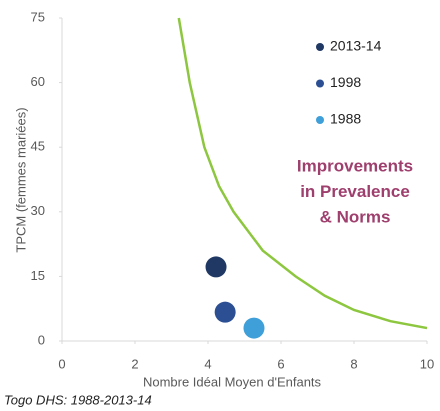 The width and height of the screenshot is (440, 411). I want to click on y-tick-label: 0, so click(41, 339).